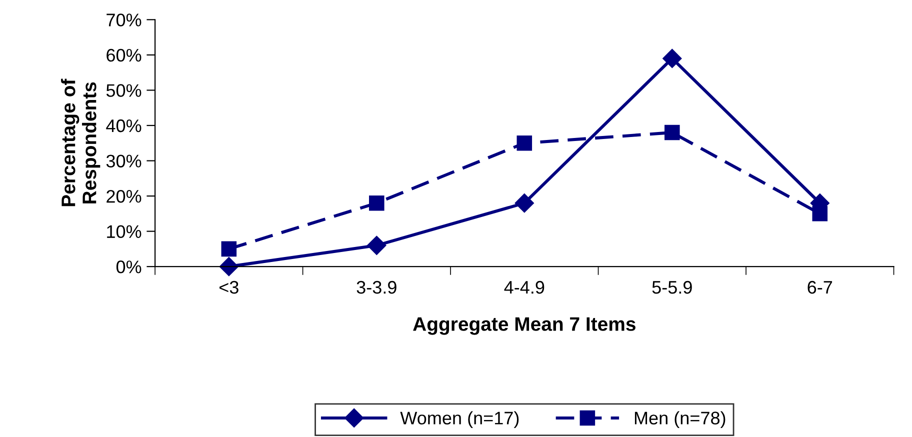 The image size is (912, 437). What do you see at coordinates (124, 231) in the screenshot?
I see `y-tick-label: 10%` at bounding box center [124, 231].